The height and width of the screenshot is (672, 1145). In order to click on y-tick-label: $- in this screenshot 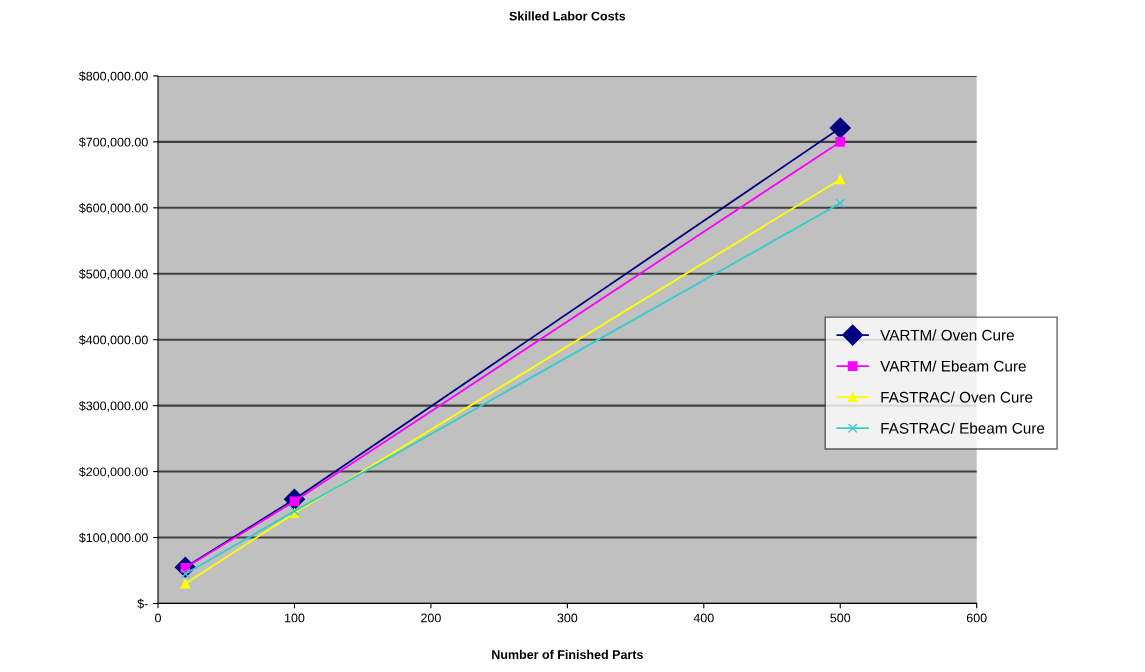, I will do `click(142, 603)`.